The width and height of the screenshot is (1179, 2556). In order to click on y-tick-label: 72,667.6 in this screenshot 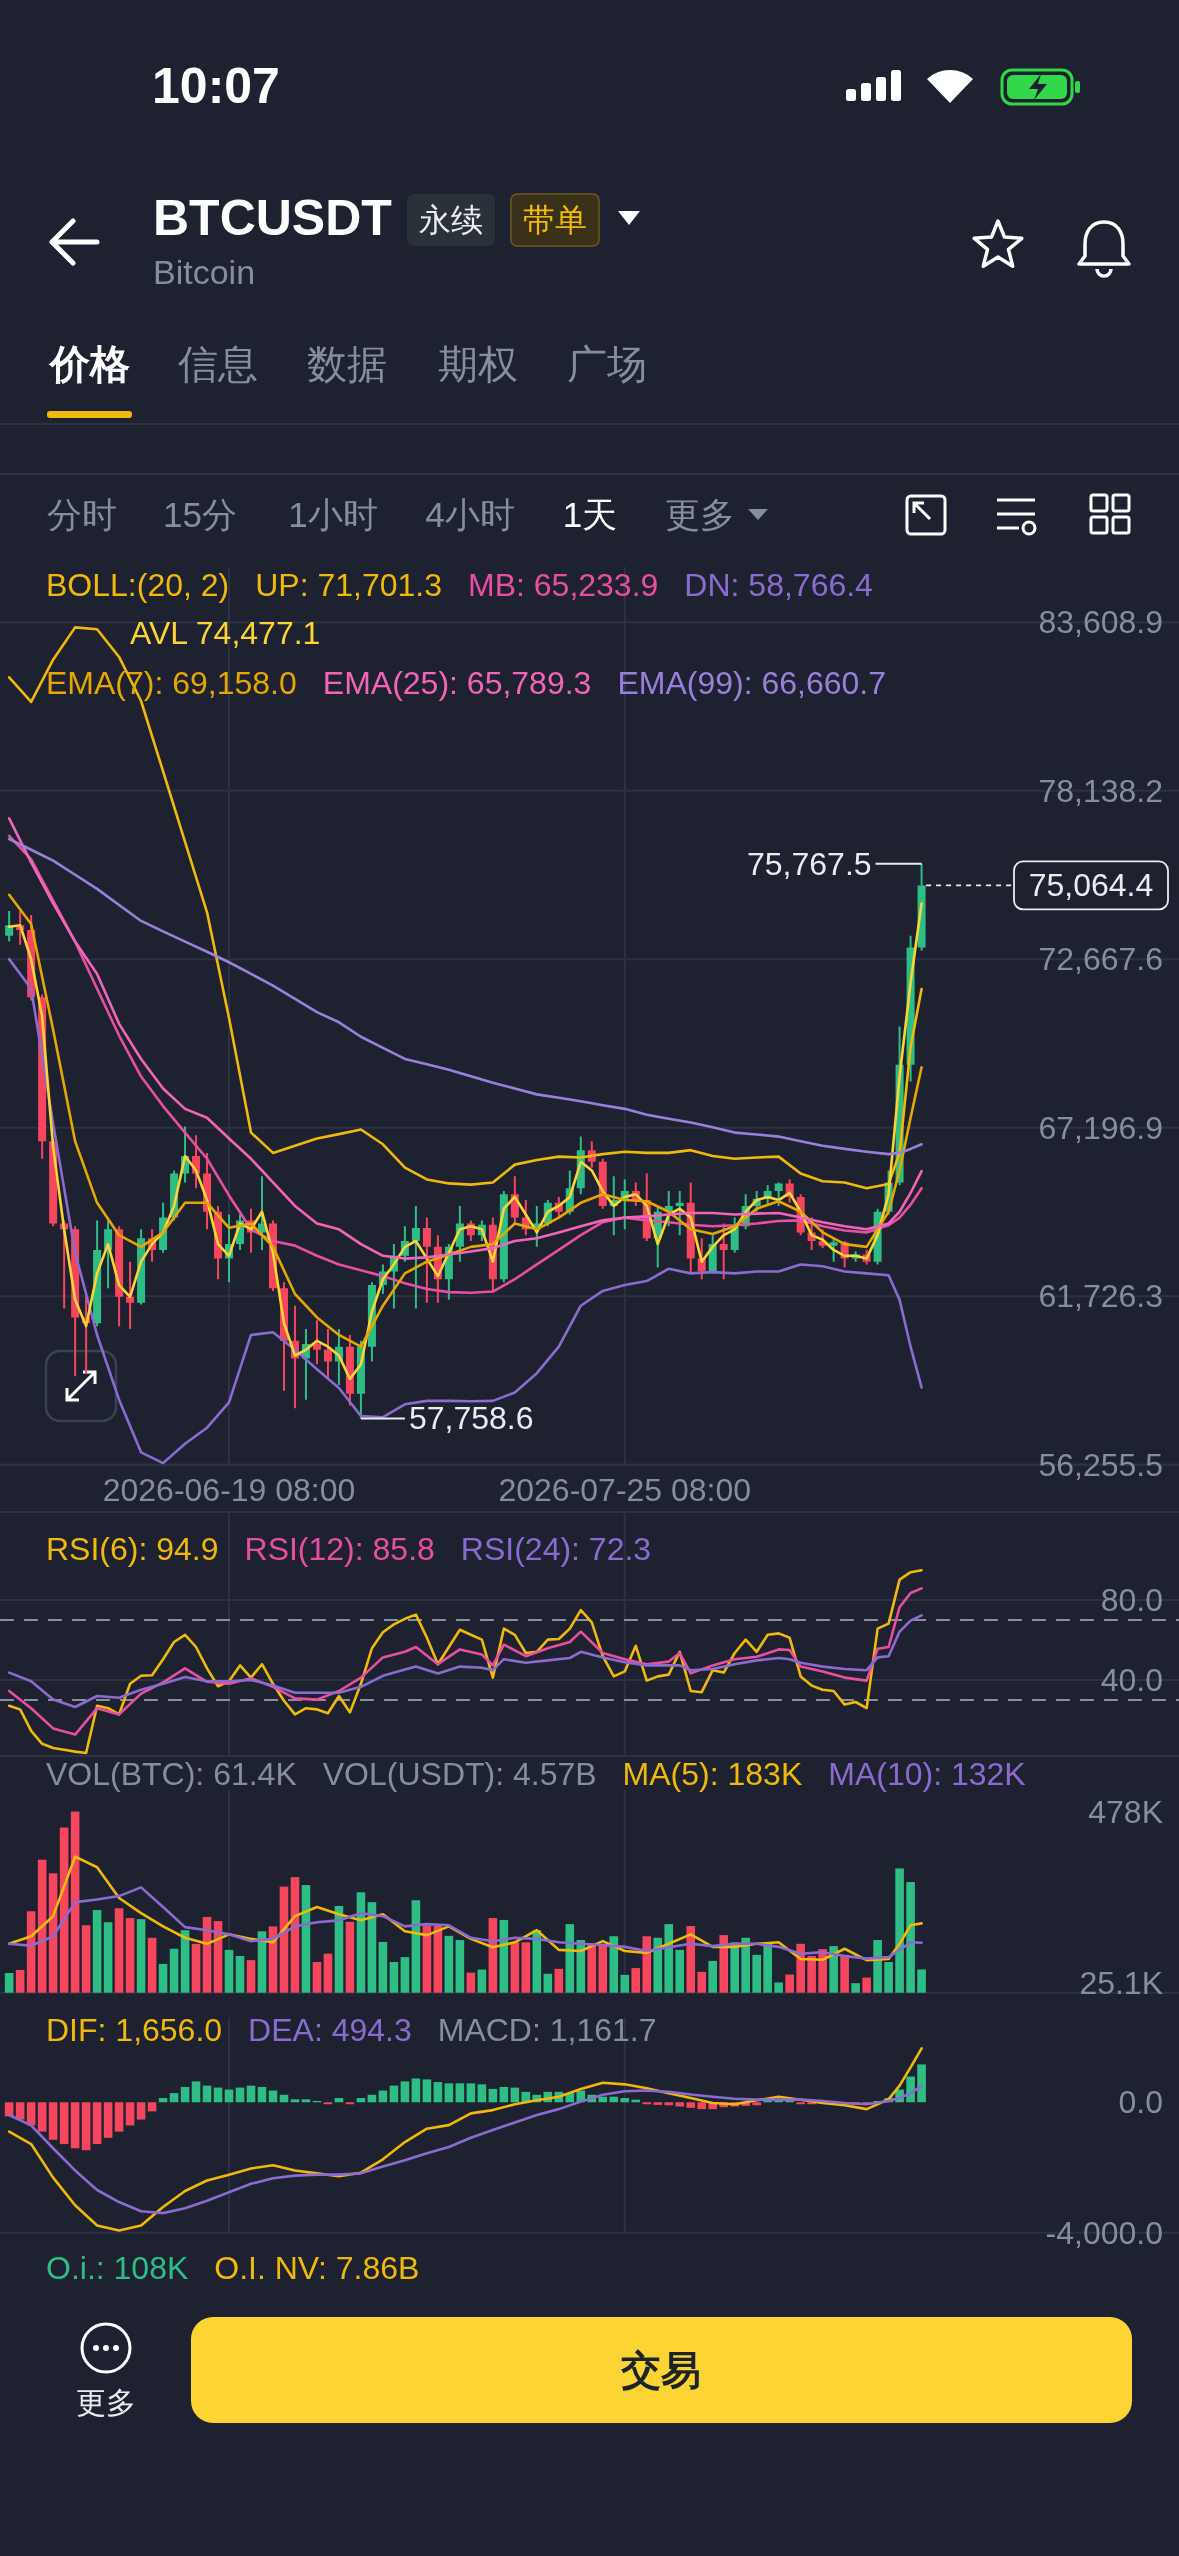, I will do `click(1100, 959)`.